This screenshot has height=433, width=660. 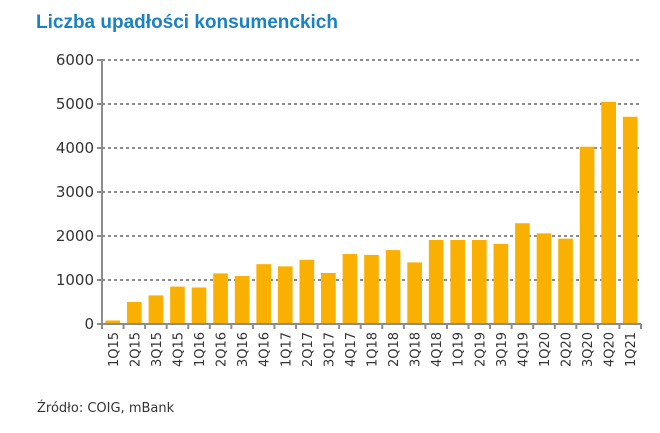 What do you see at coordinates (89, 324) in the screenshot?
I see `y-tick-label: 0` at bounding box center [89, 324].